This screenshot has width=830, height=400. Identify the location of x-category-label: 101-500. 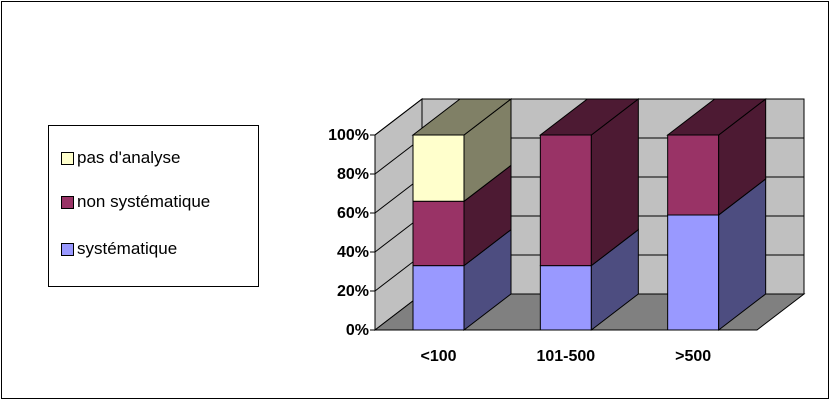
(565, 356).